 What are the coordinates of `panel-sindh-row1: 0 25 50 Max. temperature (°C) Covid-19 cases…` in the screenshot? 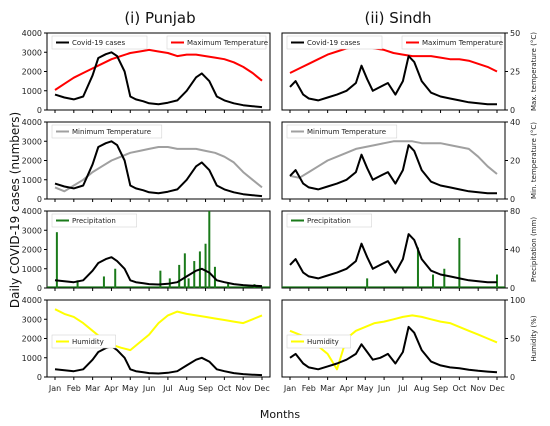 It's located at (409, 72).